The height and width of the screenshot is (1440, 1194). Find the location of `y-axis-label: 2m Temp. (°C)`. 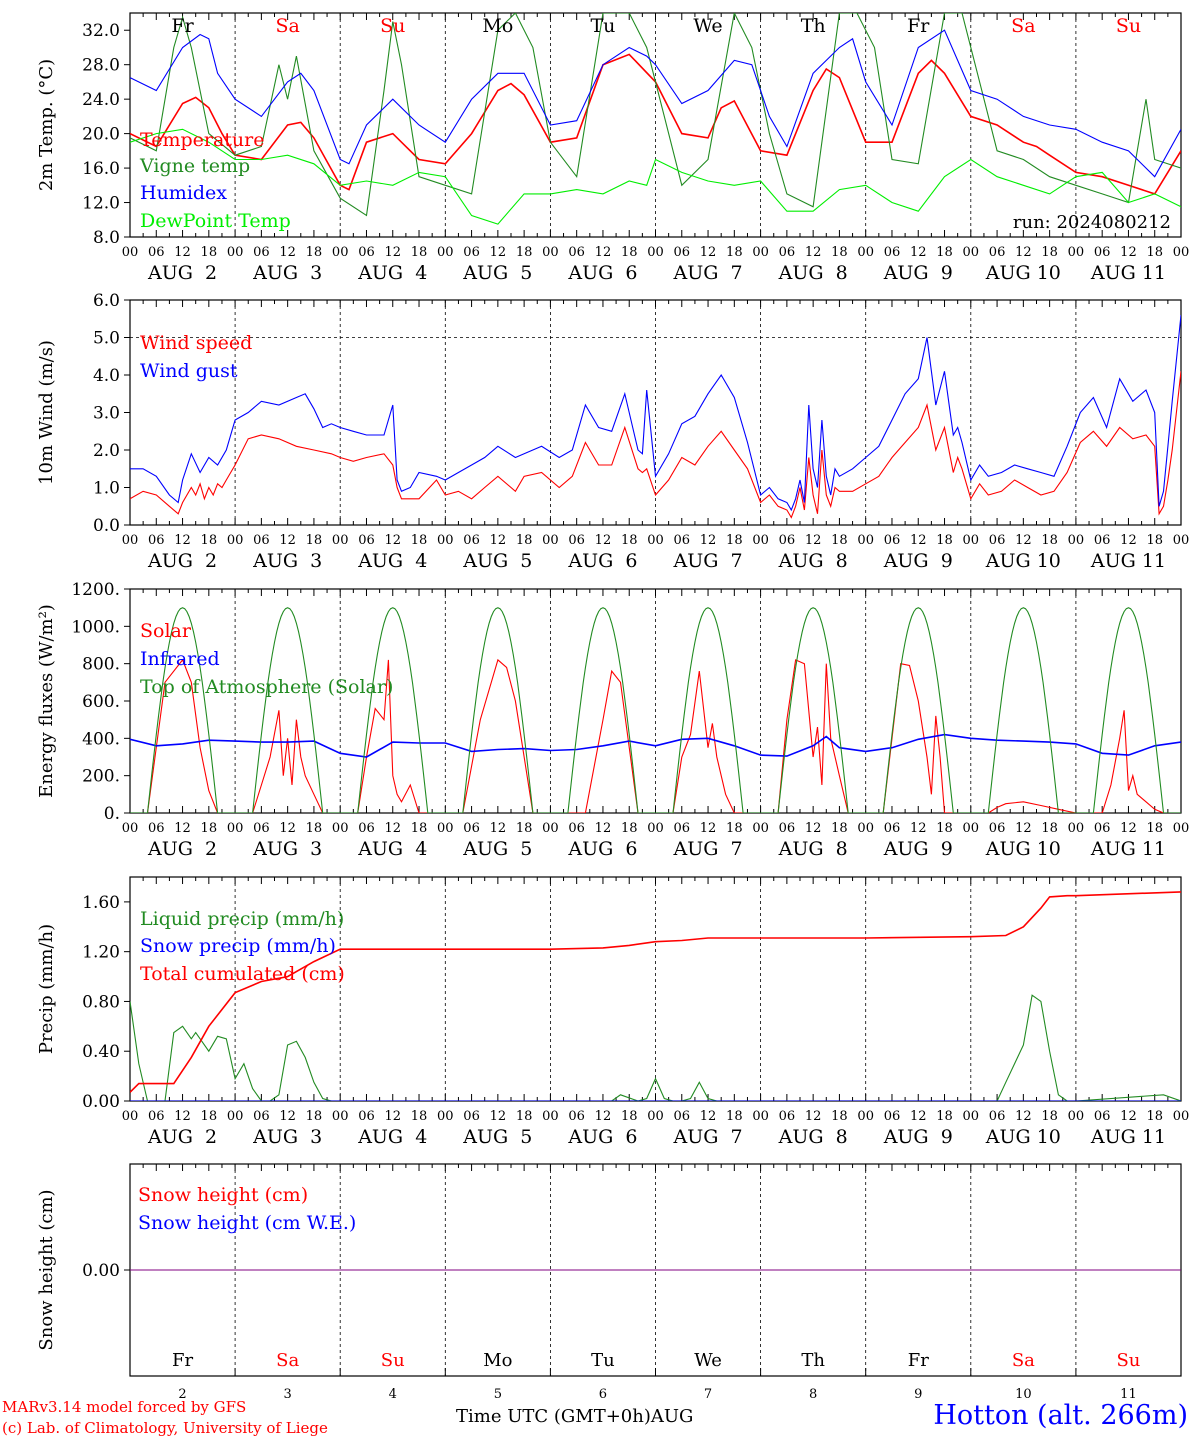

y-axis-label: 2m Temp. (°C) is located at coordinates (46, 125).